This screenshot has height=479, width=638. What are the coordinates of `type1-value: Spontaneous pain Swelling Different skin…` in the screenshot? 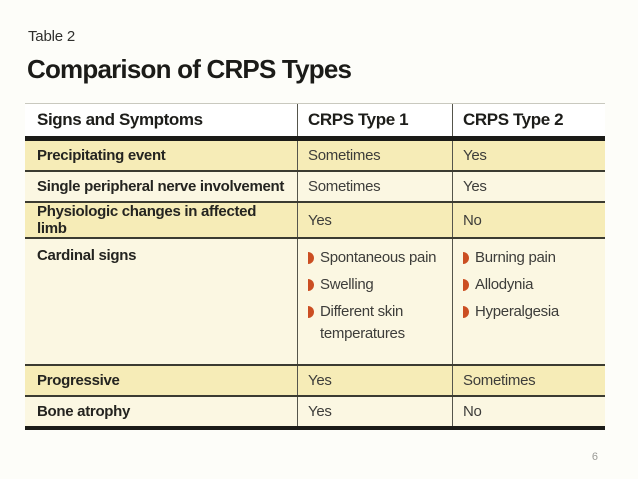 It's located at (374, 301).